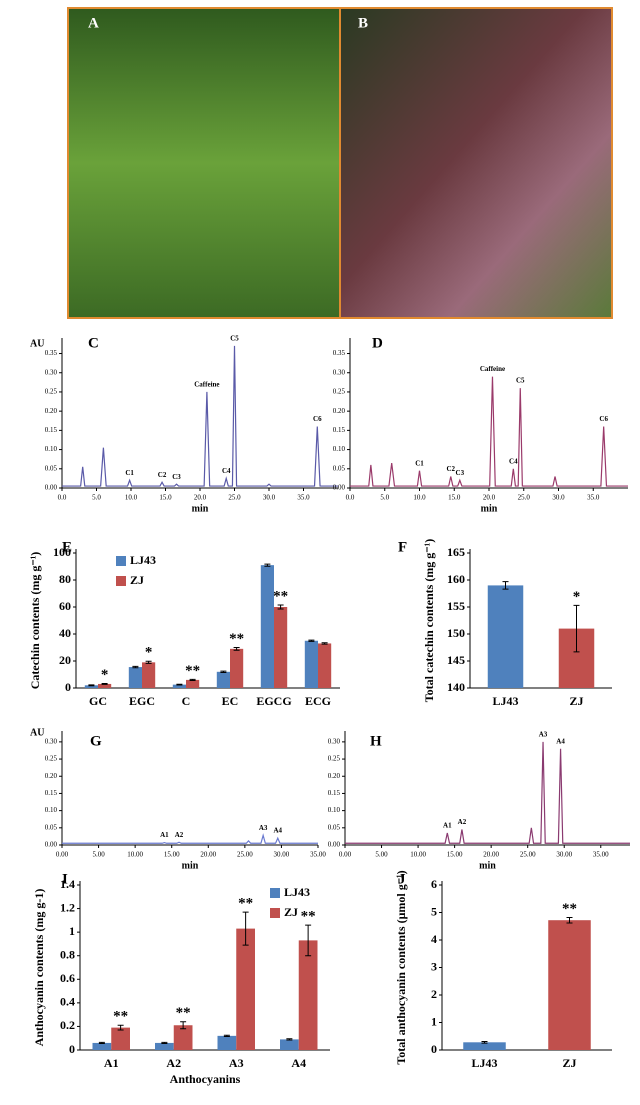  Describe the element at coordinates (434, 966) in the screenshot. I see `y-tick-label: 3` at that location.